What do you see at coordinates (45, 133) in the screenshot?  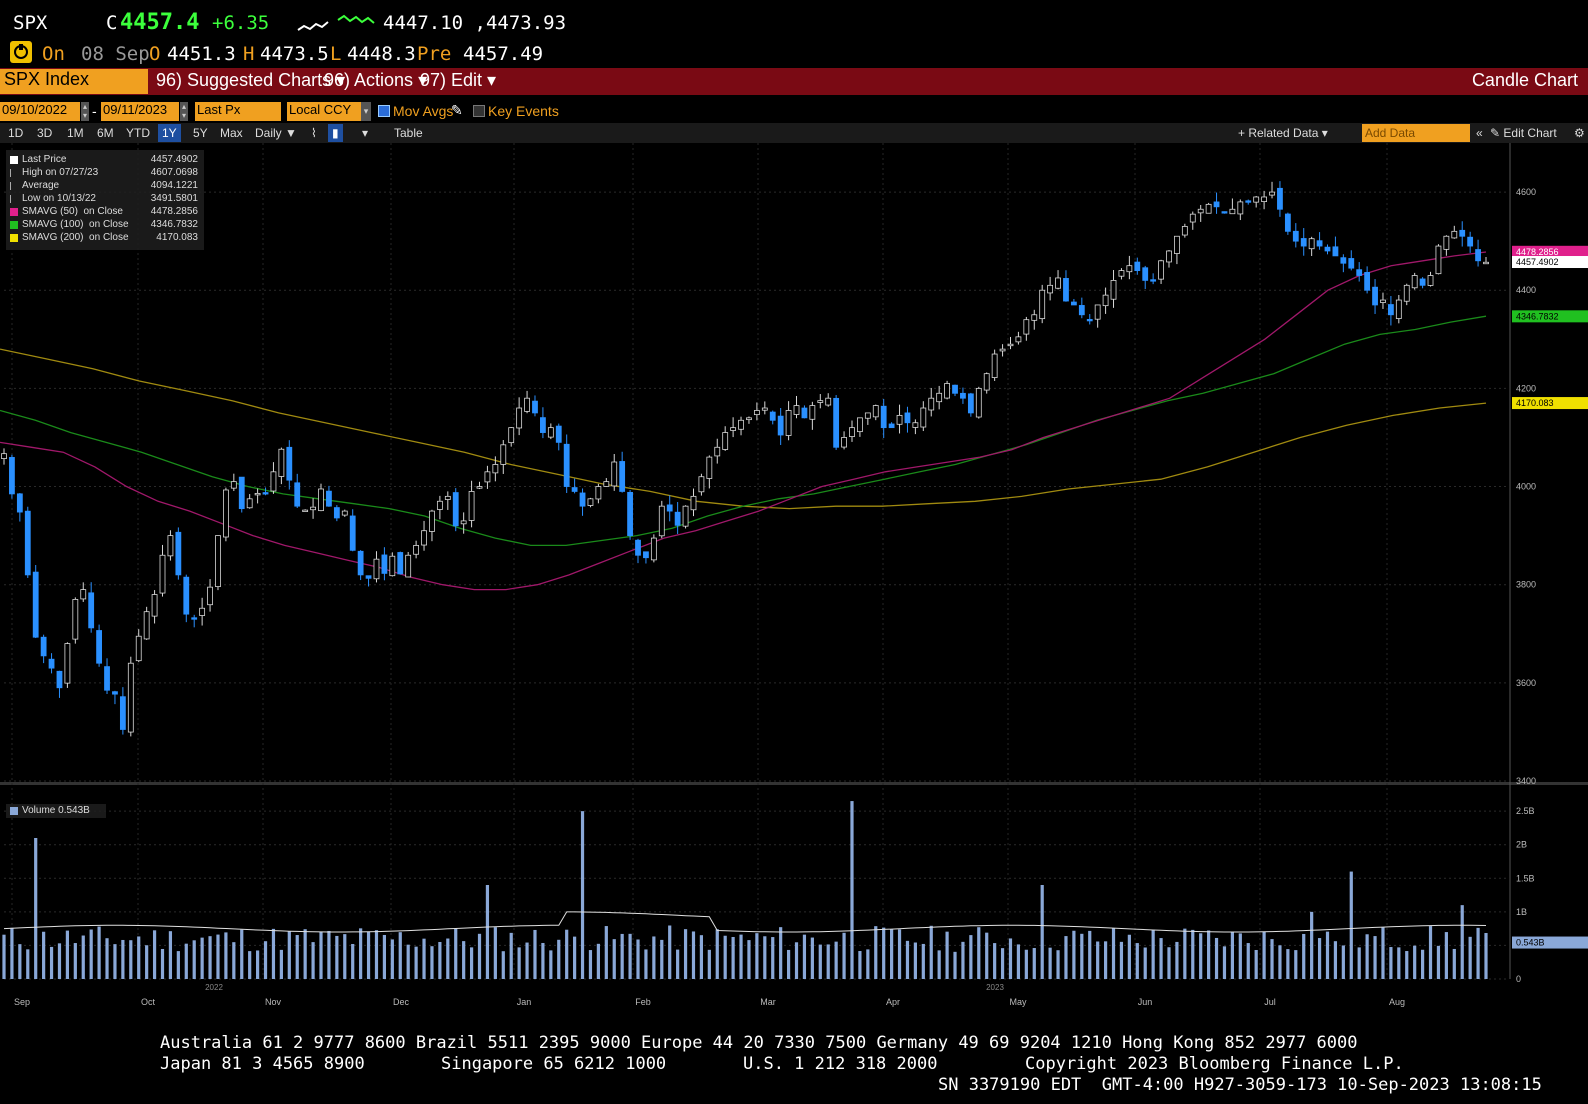 I see `period-3d: 3D` at bounding box center [45, 133].